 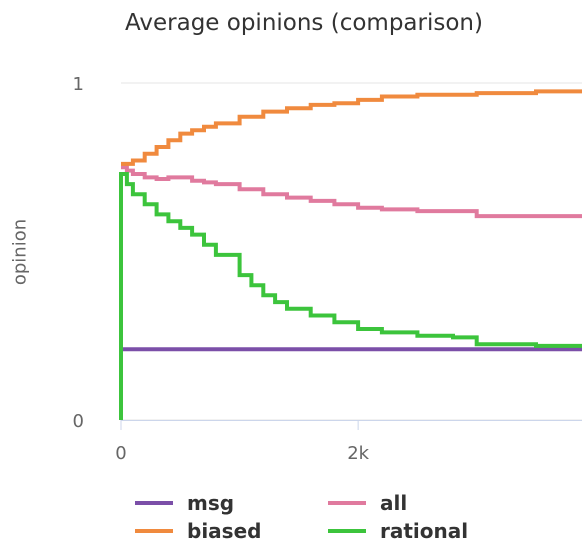 What do you see at coordinates (78, 421) in the screenshot?
I see `y-tick-label: 0` at bounding box center [78, 421].